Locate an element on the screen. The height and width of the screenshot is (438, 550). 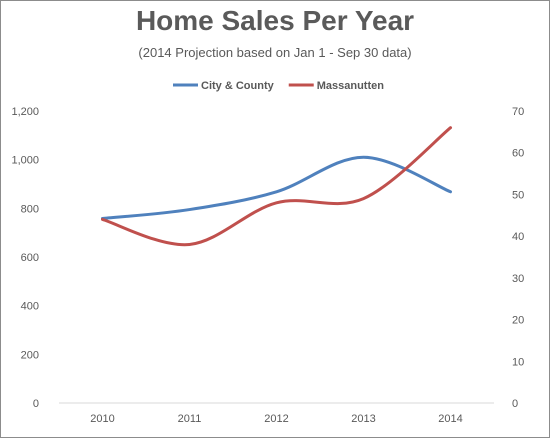
x-tick-label: 2014 is located at coordinates (450, 419).